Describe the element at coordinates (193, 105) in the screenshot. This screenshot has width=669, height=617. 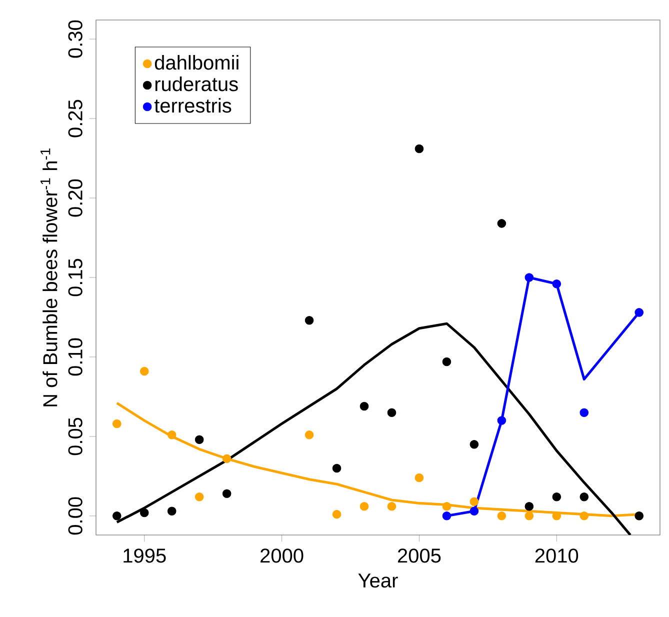
I see `legend-label: terrestris` at that location.